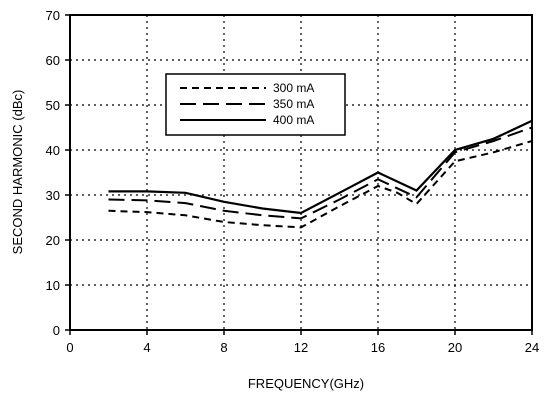 The image size is (543, 396). I want to click on x-tick-label: 16, so click(378, 347).